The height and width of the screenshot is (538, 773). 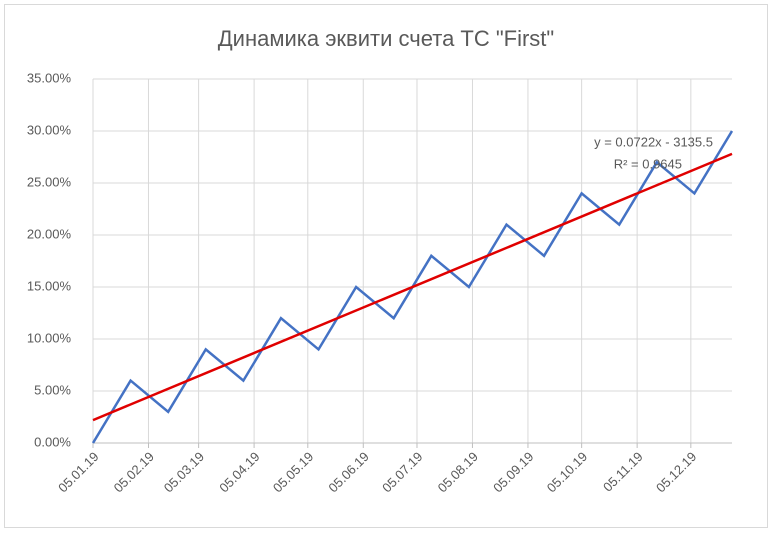 What do you see at coordinates (52, 441) in the screenshot?
I see `y-tick-label: 0.00%` at bounding box center [52, 441].